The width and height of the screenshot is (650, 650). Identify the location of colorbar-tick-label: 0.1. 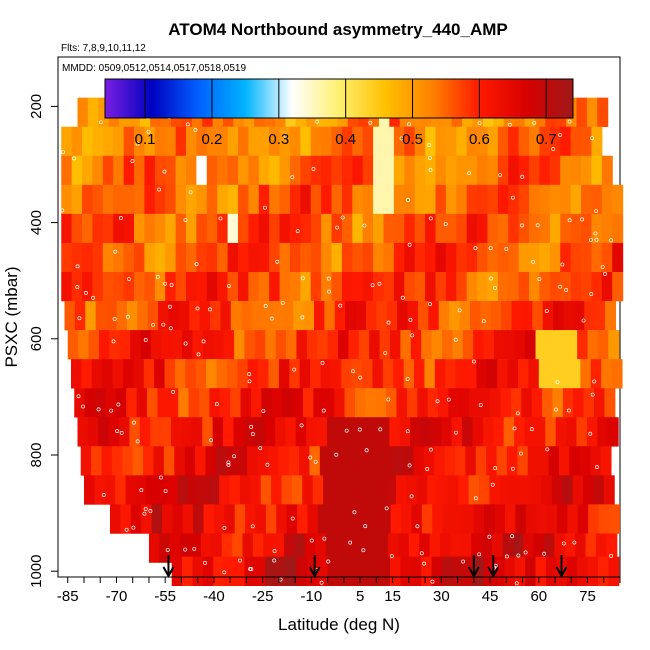
(145, 139).